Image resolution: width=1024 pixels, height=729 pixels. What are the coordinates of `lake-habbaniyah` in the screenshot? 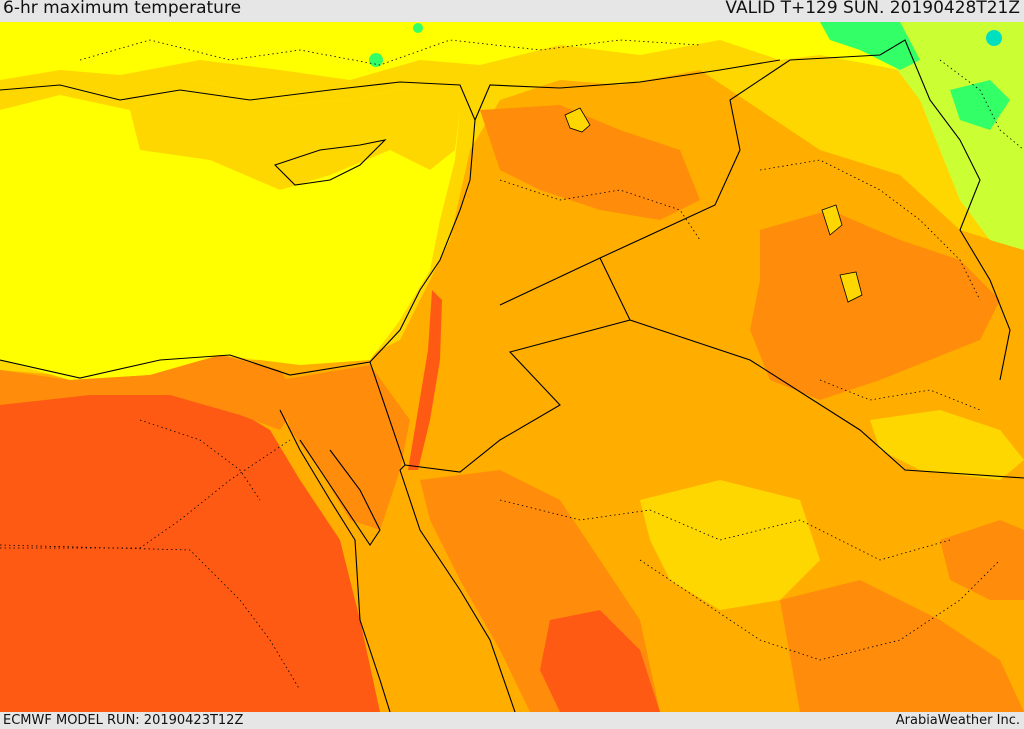 It's located at (851, 287).